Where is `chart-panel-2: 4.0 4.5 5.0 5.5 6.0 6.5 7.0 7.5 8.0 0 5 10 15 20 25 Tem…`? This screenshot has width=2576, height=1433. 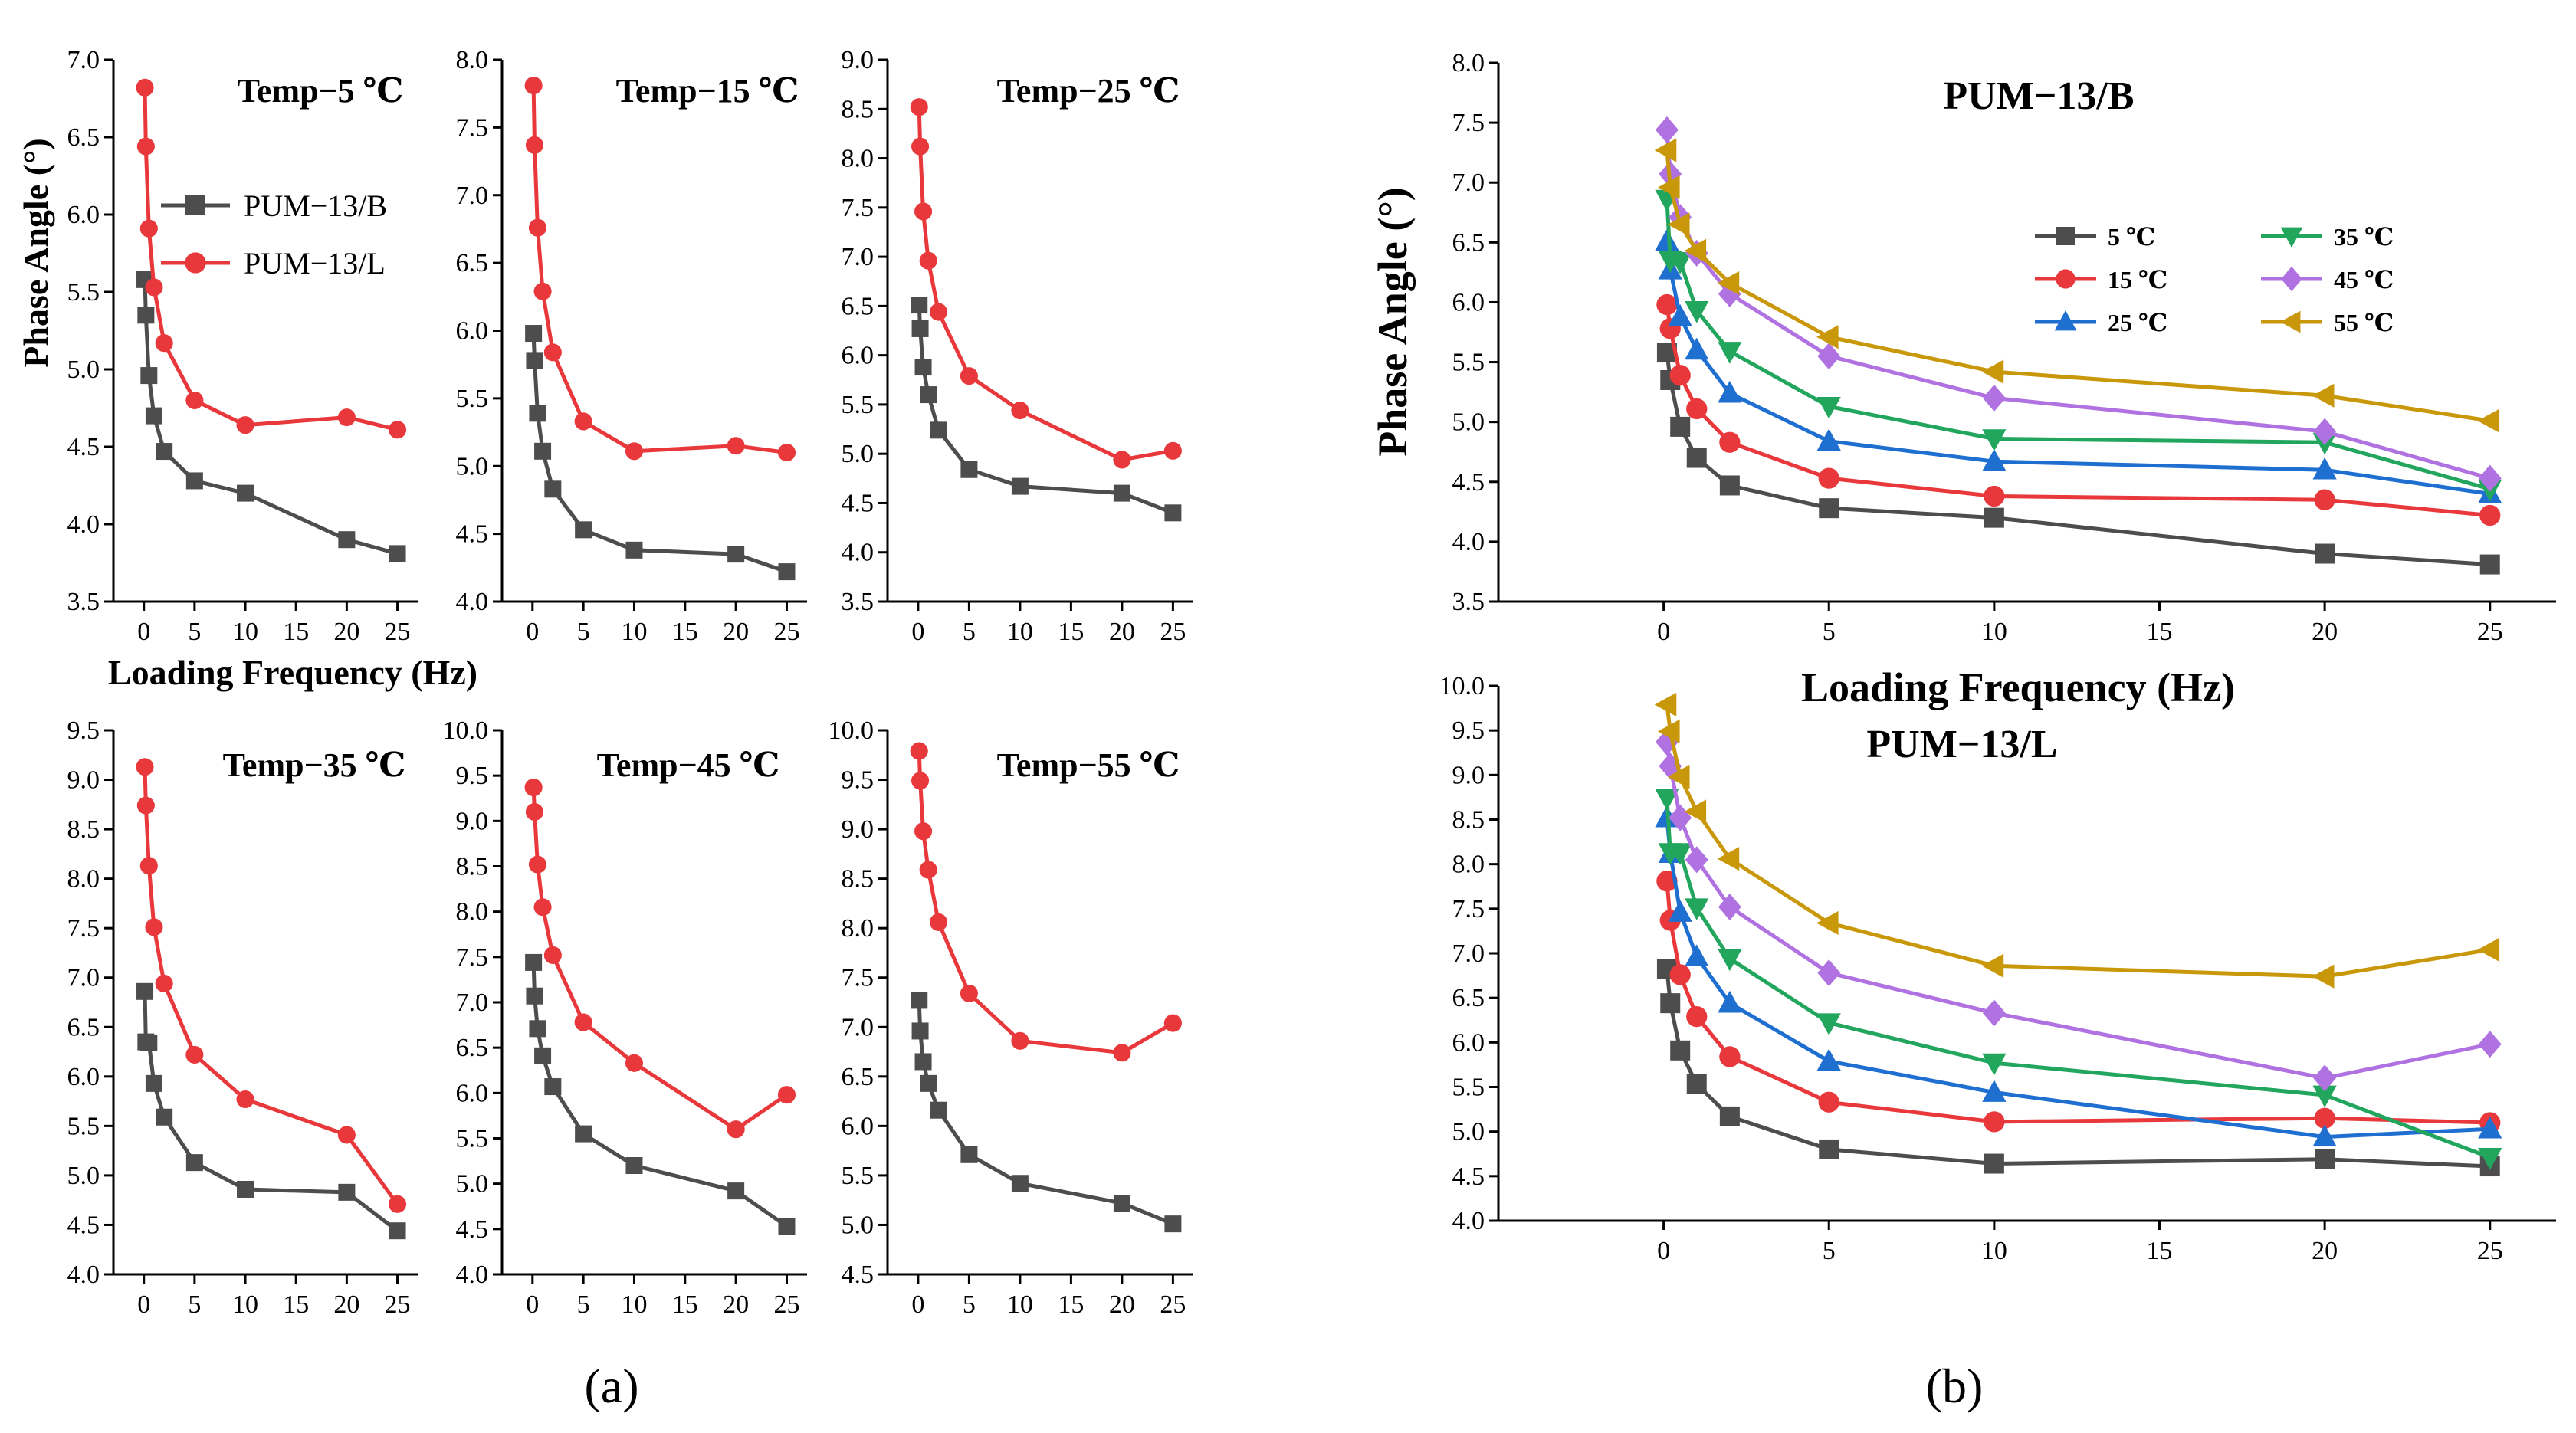
chart-panel-2: 4.0 4.5 5.0 5.5 6.0 6.5 7.0 7.5 8.0 0 5 10 15 20 25 Tem… is located at coordinates (631, 346).